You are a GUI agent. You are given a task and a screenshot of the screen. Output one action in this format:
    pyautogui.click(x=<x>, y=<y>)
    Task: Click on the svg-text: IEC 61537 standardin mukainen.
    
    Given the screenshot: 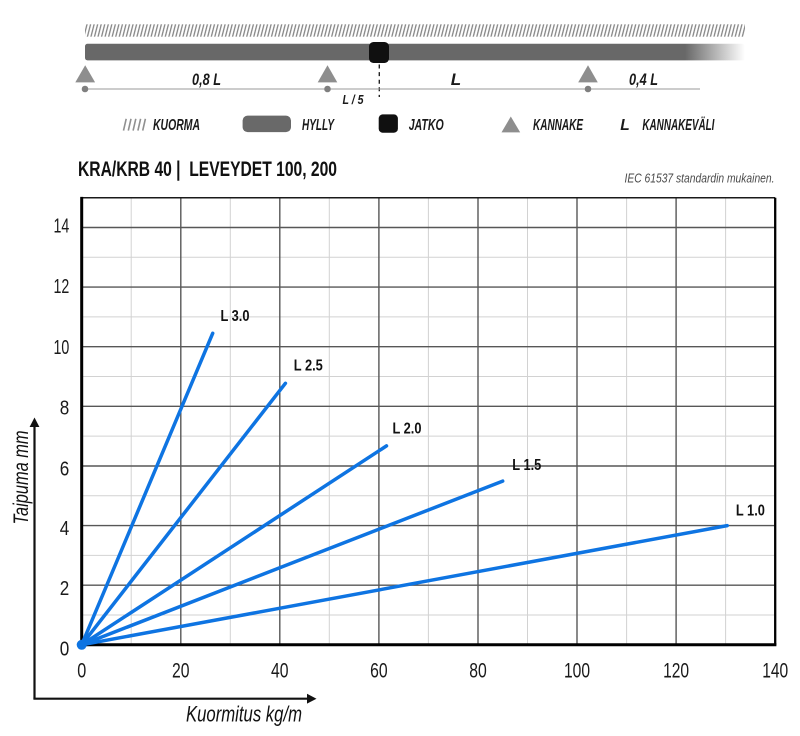 What is the action you would take?
    pyautogui.click(x=700, y=178)
    